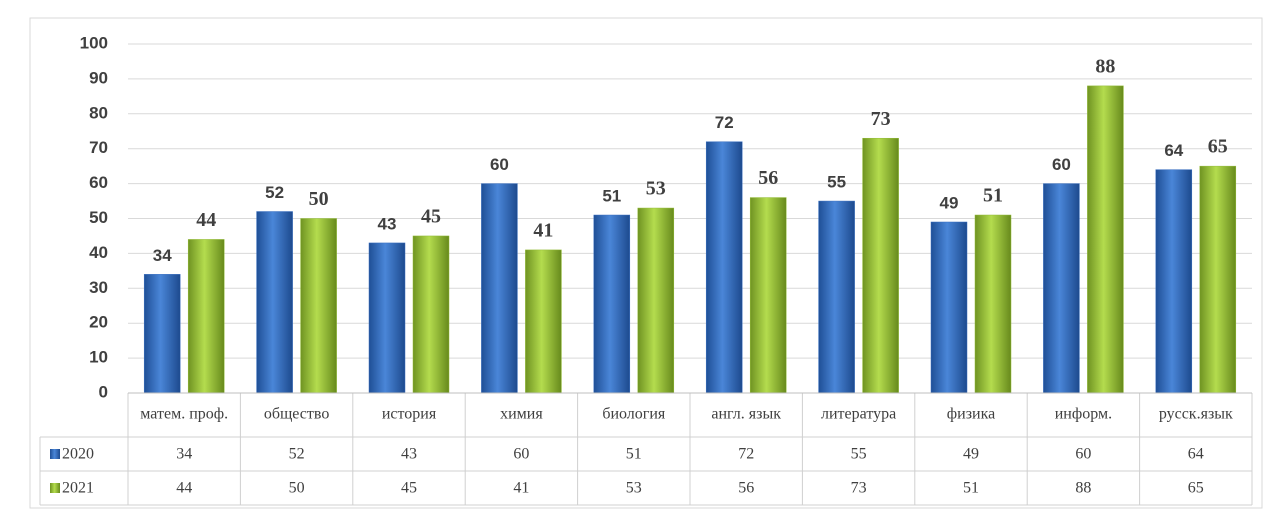 This screenshot has height=516, width=1276. Describe the element at coordinates (78, 488) in the screenshot. I see `legend-label: 2021` at that location.